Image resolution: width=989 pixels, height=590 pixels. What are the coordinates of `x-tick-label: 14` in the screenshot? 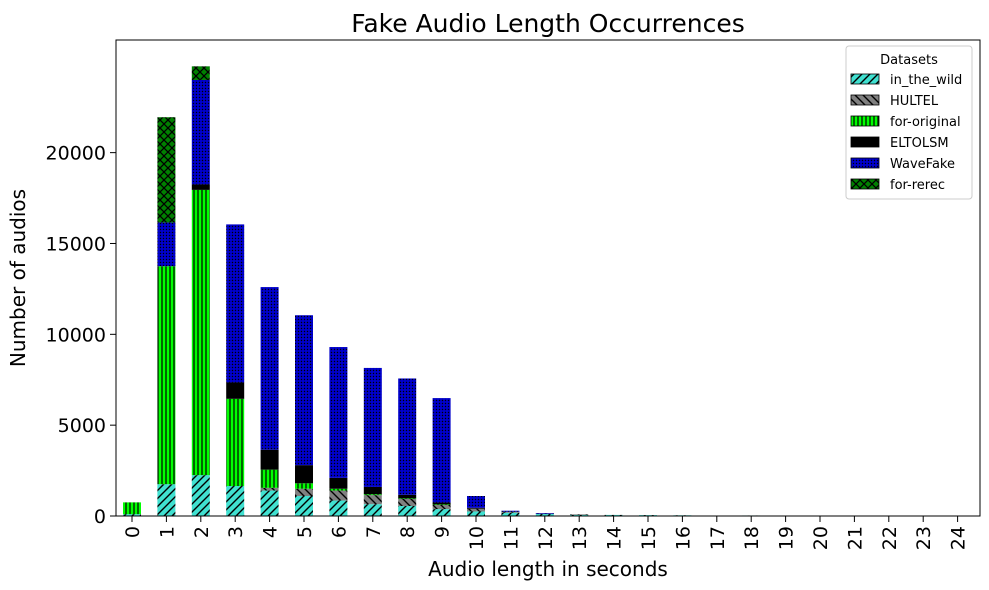 It's located at (615, 538).